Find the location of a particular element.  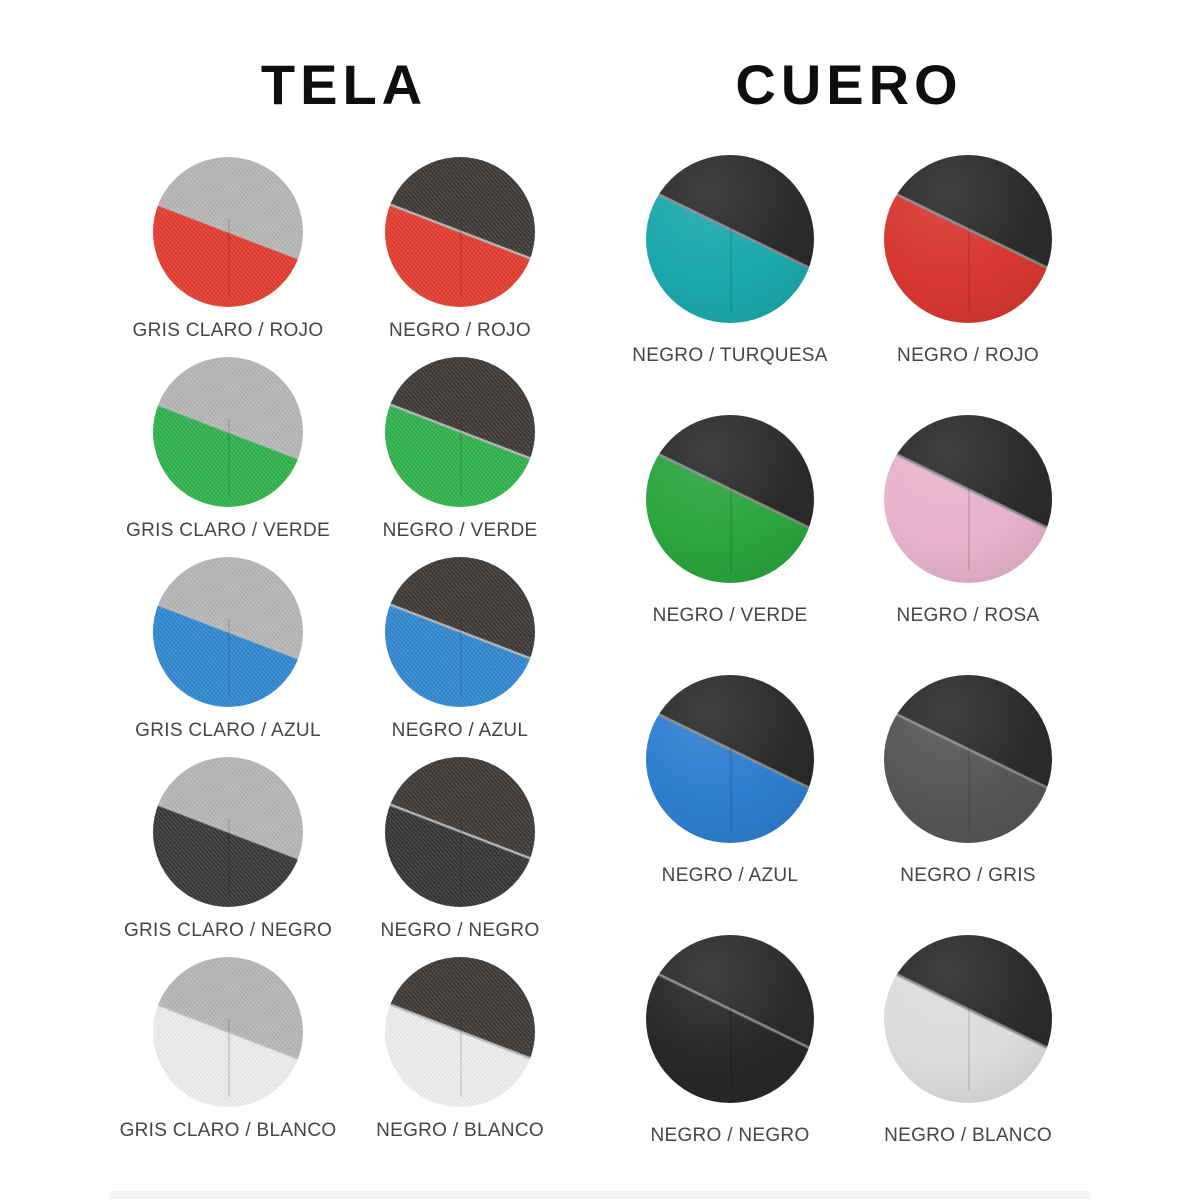

tela-title: TELA is located at coordinates (344, 84).